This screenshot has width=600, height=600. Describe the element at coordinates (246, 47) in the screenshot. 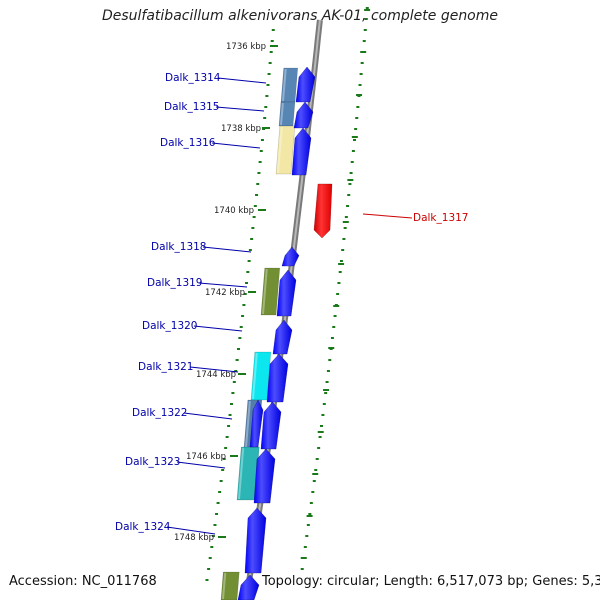

I see `scale-label: 1736 kbp` at that location.